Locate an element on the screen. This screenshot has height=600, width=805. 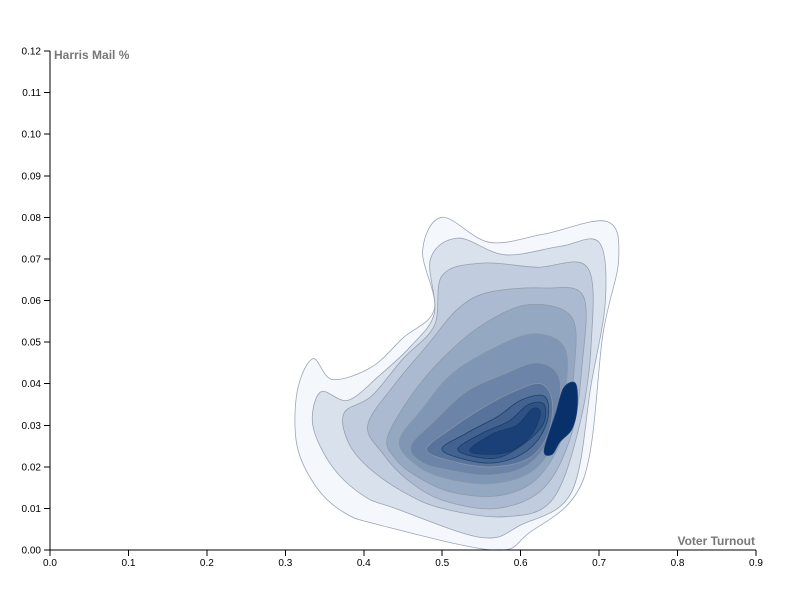
y-tick-label: 0.10 is located at coordinates (32, 135).